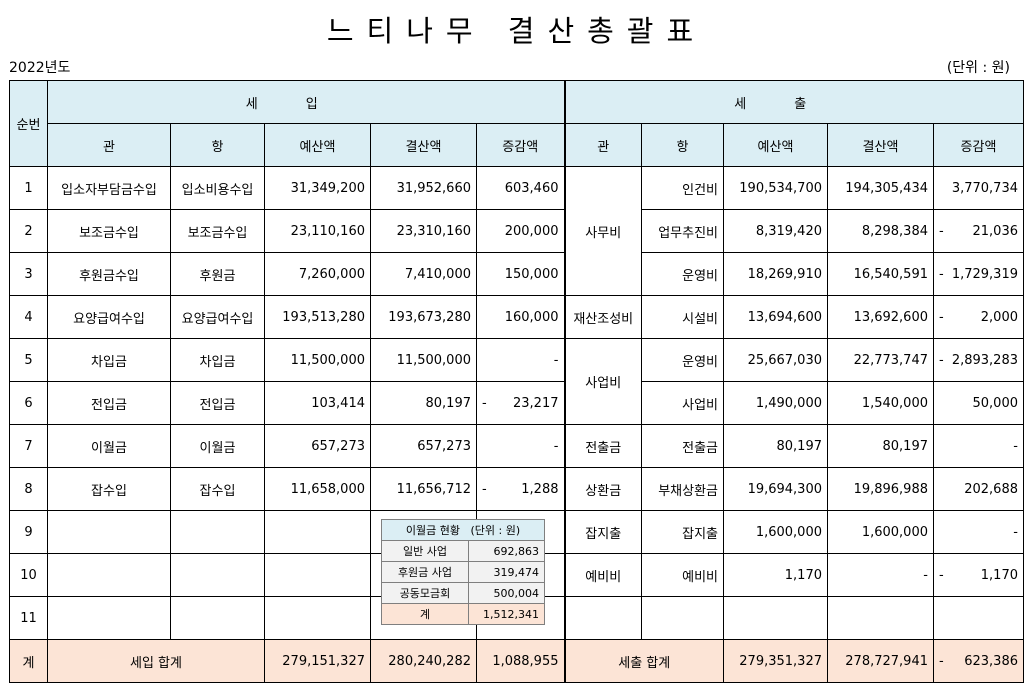 This screenshot has height=695, width=1033. Describe the element at coordinates (775, 575) in the screenshot. I see `expense-budget: 1,170` at that location.